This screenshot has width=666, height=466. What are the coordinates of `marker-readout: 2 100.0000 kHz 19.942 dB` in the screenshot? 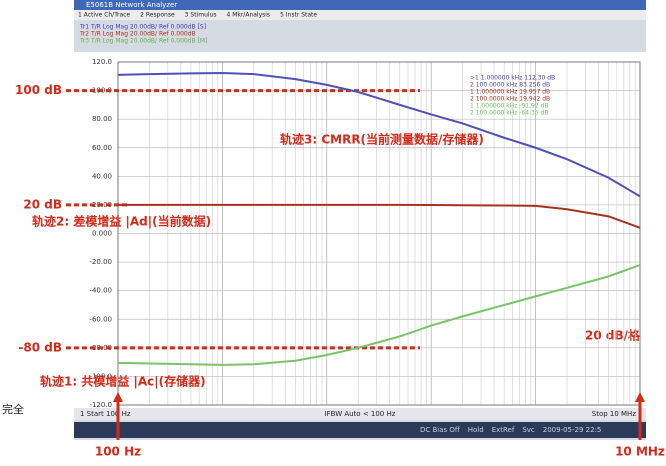 It's located at (510, 99).